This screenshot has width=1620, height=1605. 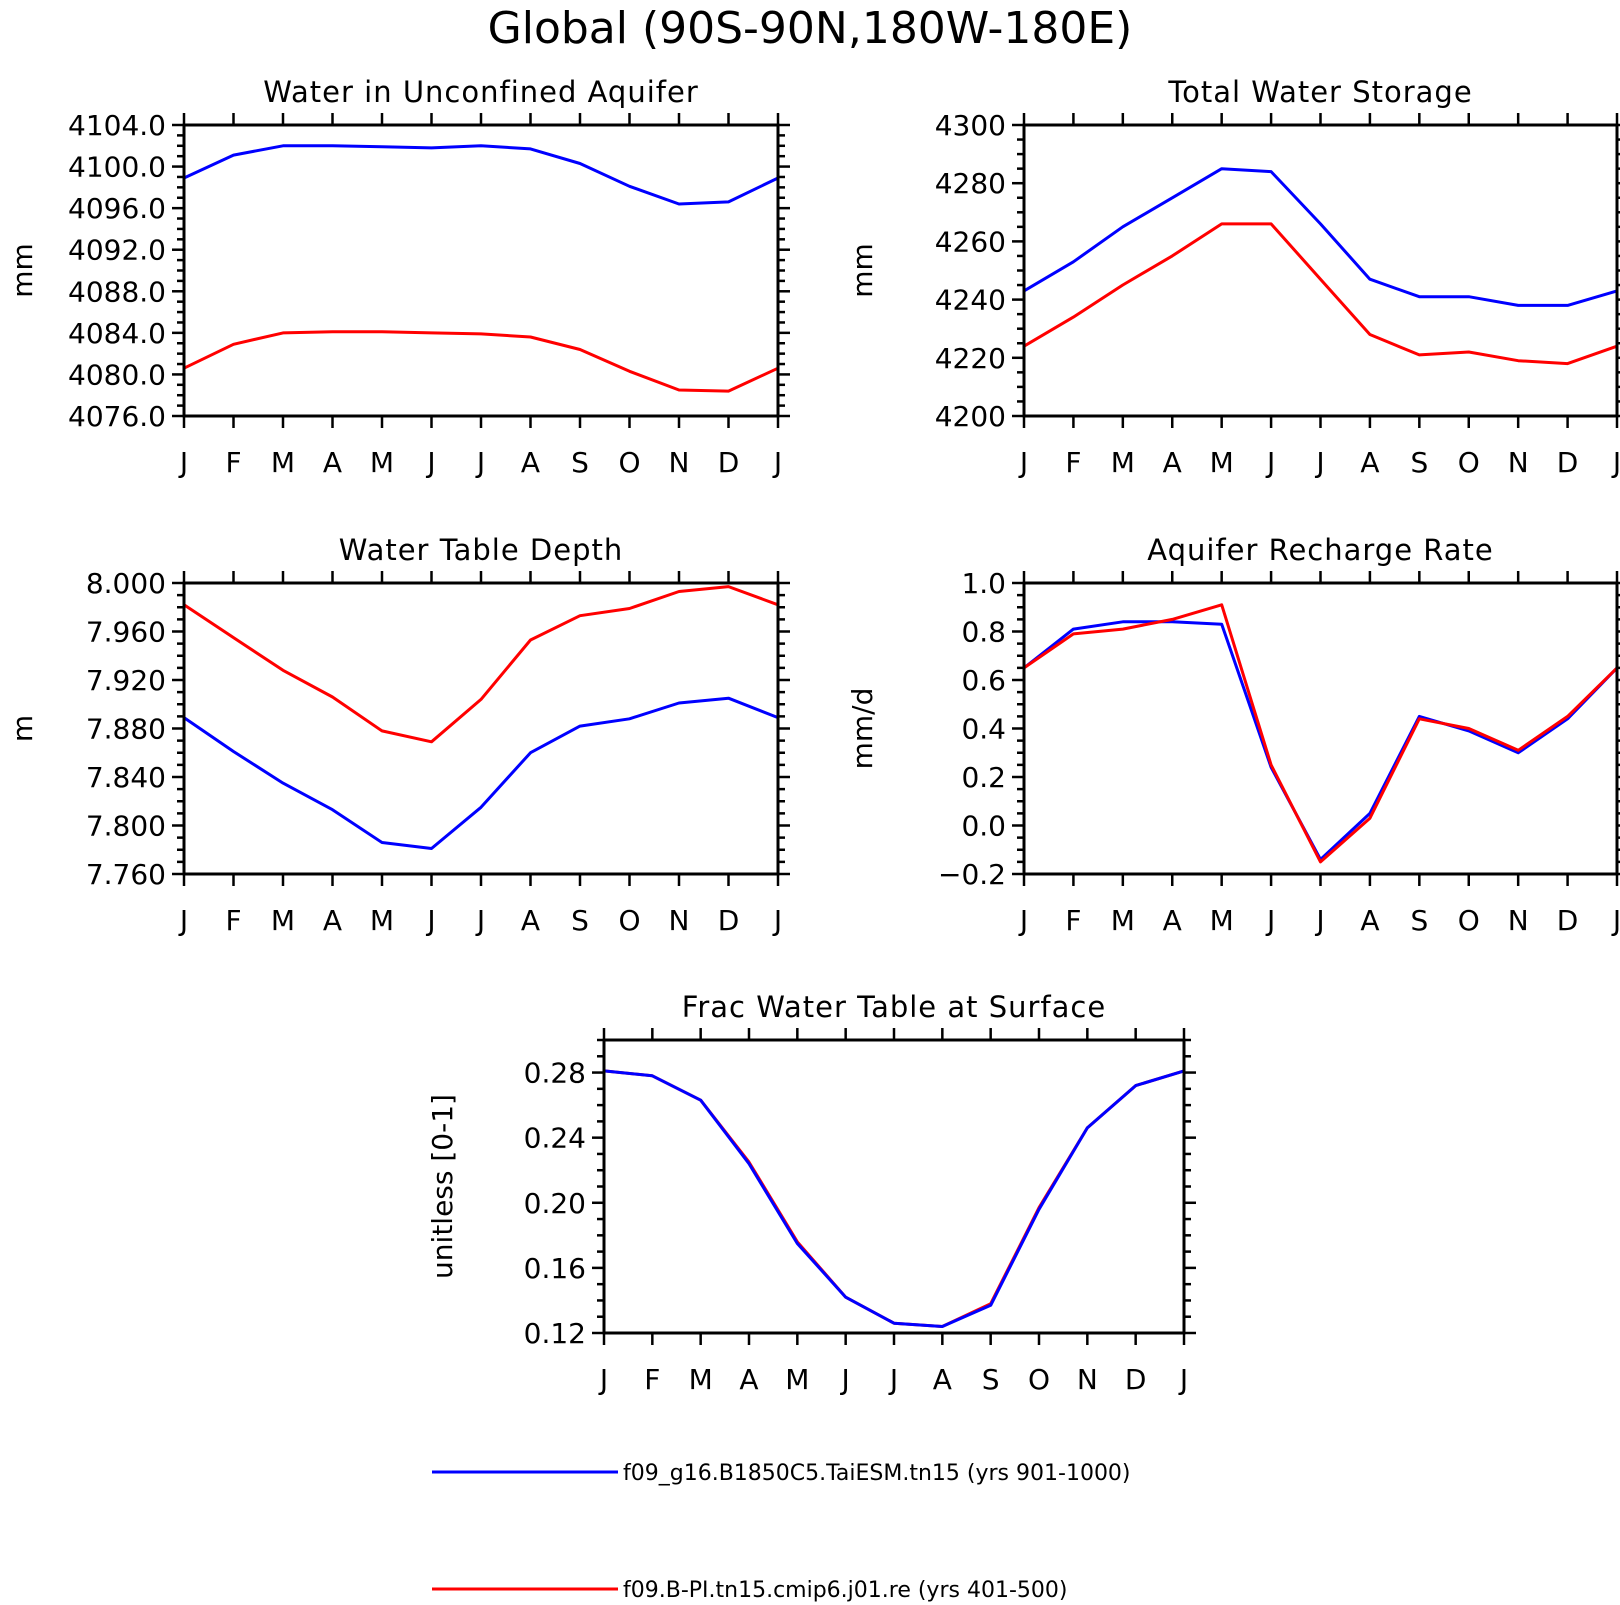 I want to click on water-table-depth-title: Water Table Depth, so click(x=481, y=550).